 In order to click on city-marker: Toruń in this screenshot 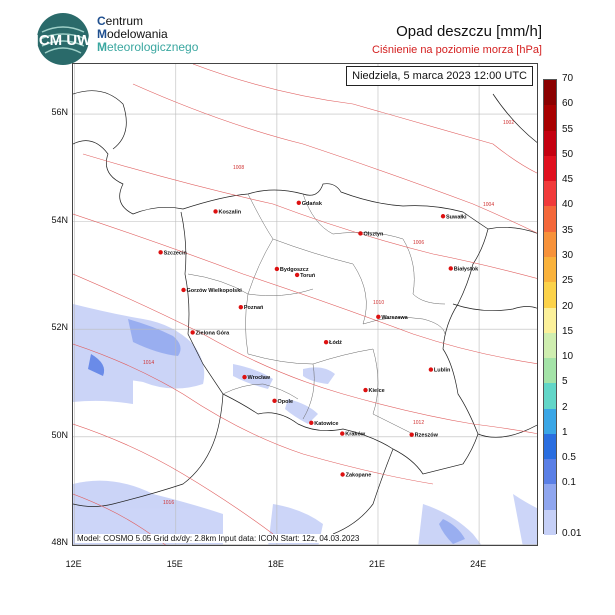, I will do `click(305, 275)`.